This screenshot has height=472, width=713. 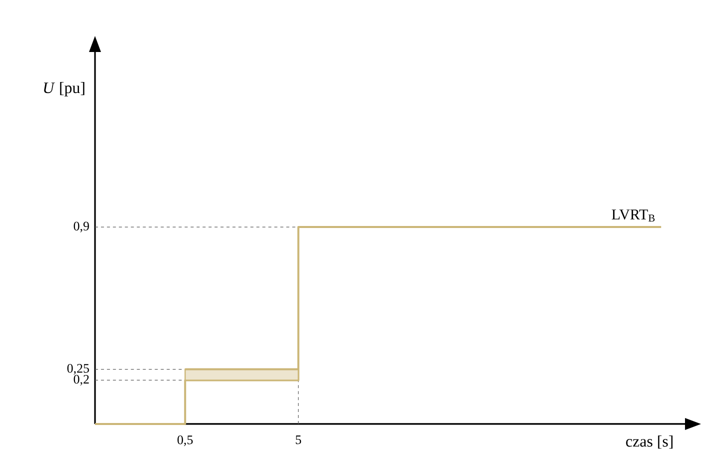 I want to click on x-axis-title: czas [s], so click(x=649, y=442).